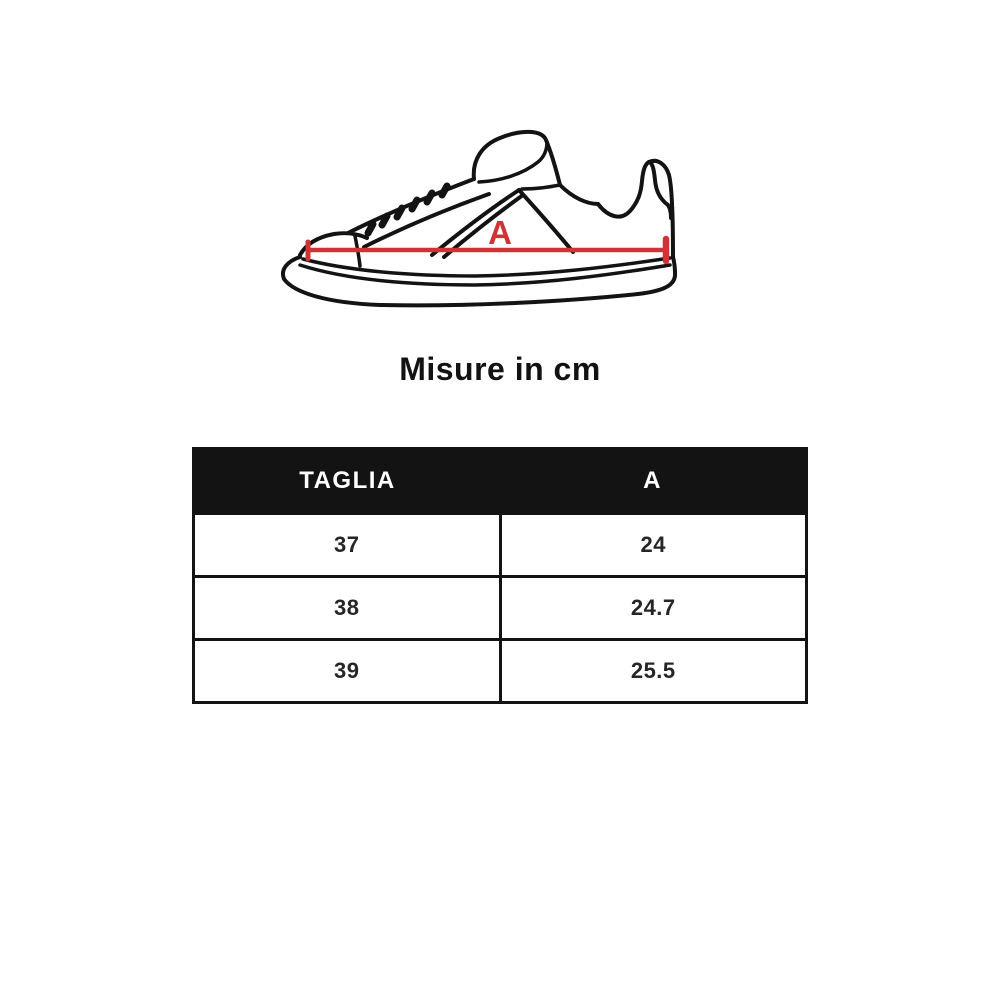 The height and width of the screenshot is (1000, 1000). What do you see at coordinates (516, 158) in the screenshot?
I see `tongue` at bounding box center [516, 158].